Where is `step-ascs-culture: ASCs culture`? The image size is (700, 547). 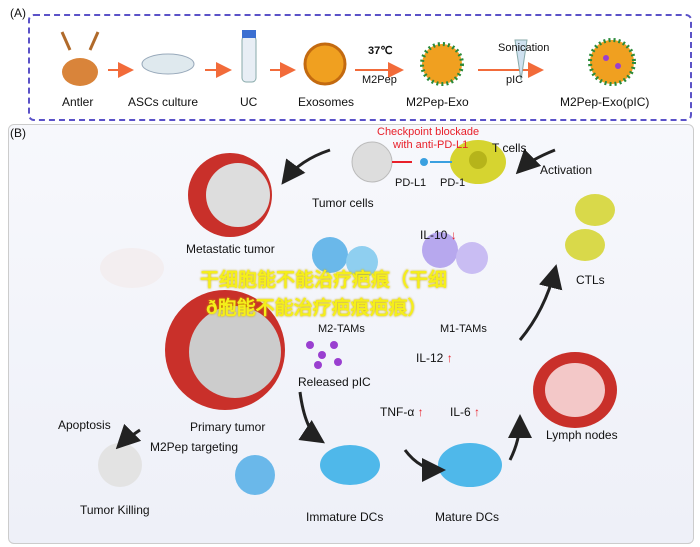
step-ascs-culture: ASCs culture is located at coordinates (163, 102).